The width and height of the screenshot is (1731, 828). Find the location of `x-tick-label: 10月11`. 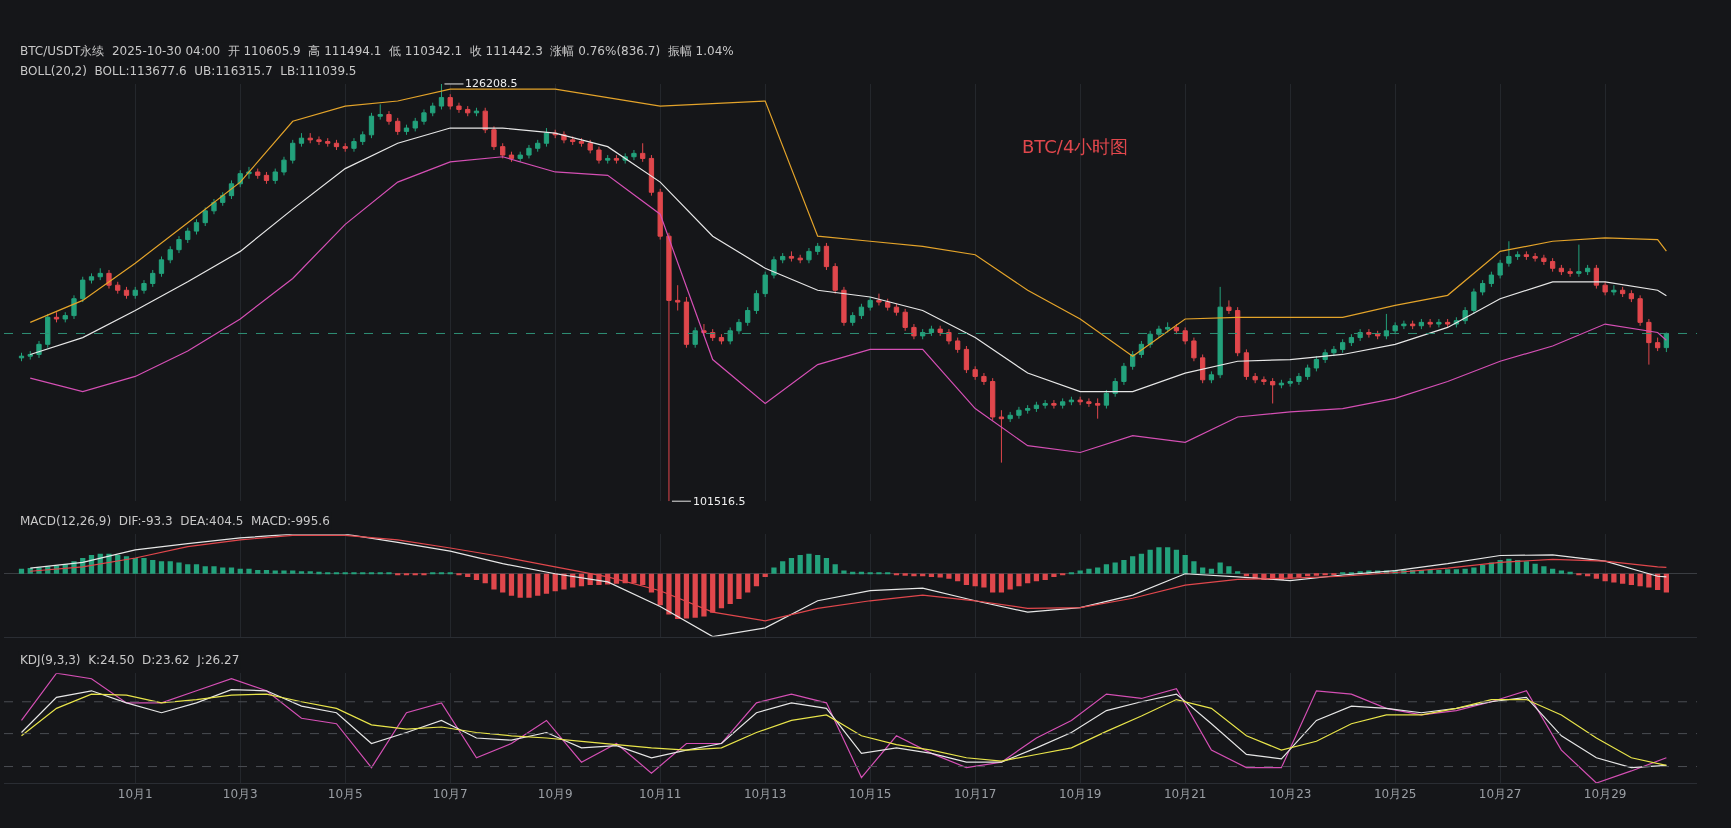

x-tick-label: 10月11 is located at coordinates (660, 794).